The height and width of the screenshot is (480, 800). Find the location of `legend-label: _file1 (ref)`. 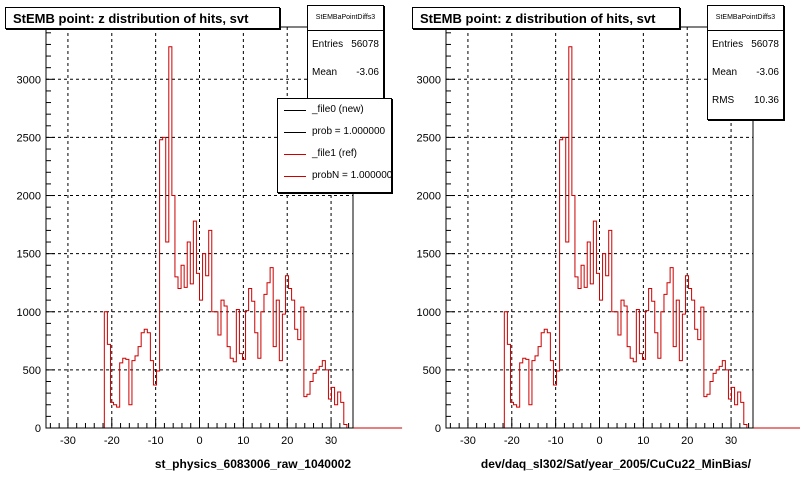

legend-label: _file1 (ref) is located at coordinates (335, 153).